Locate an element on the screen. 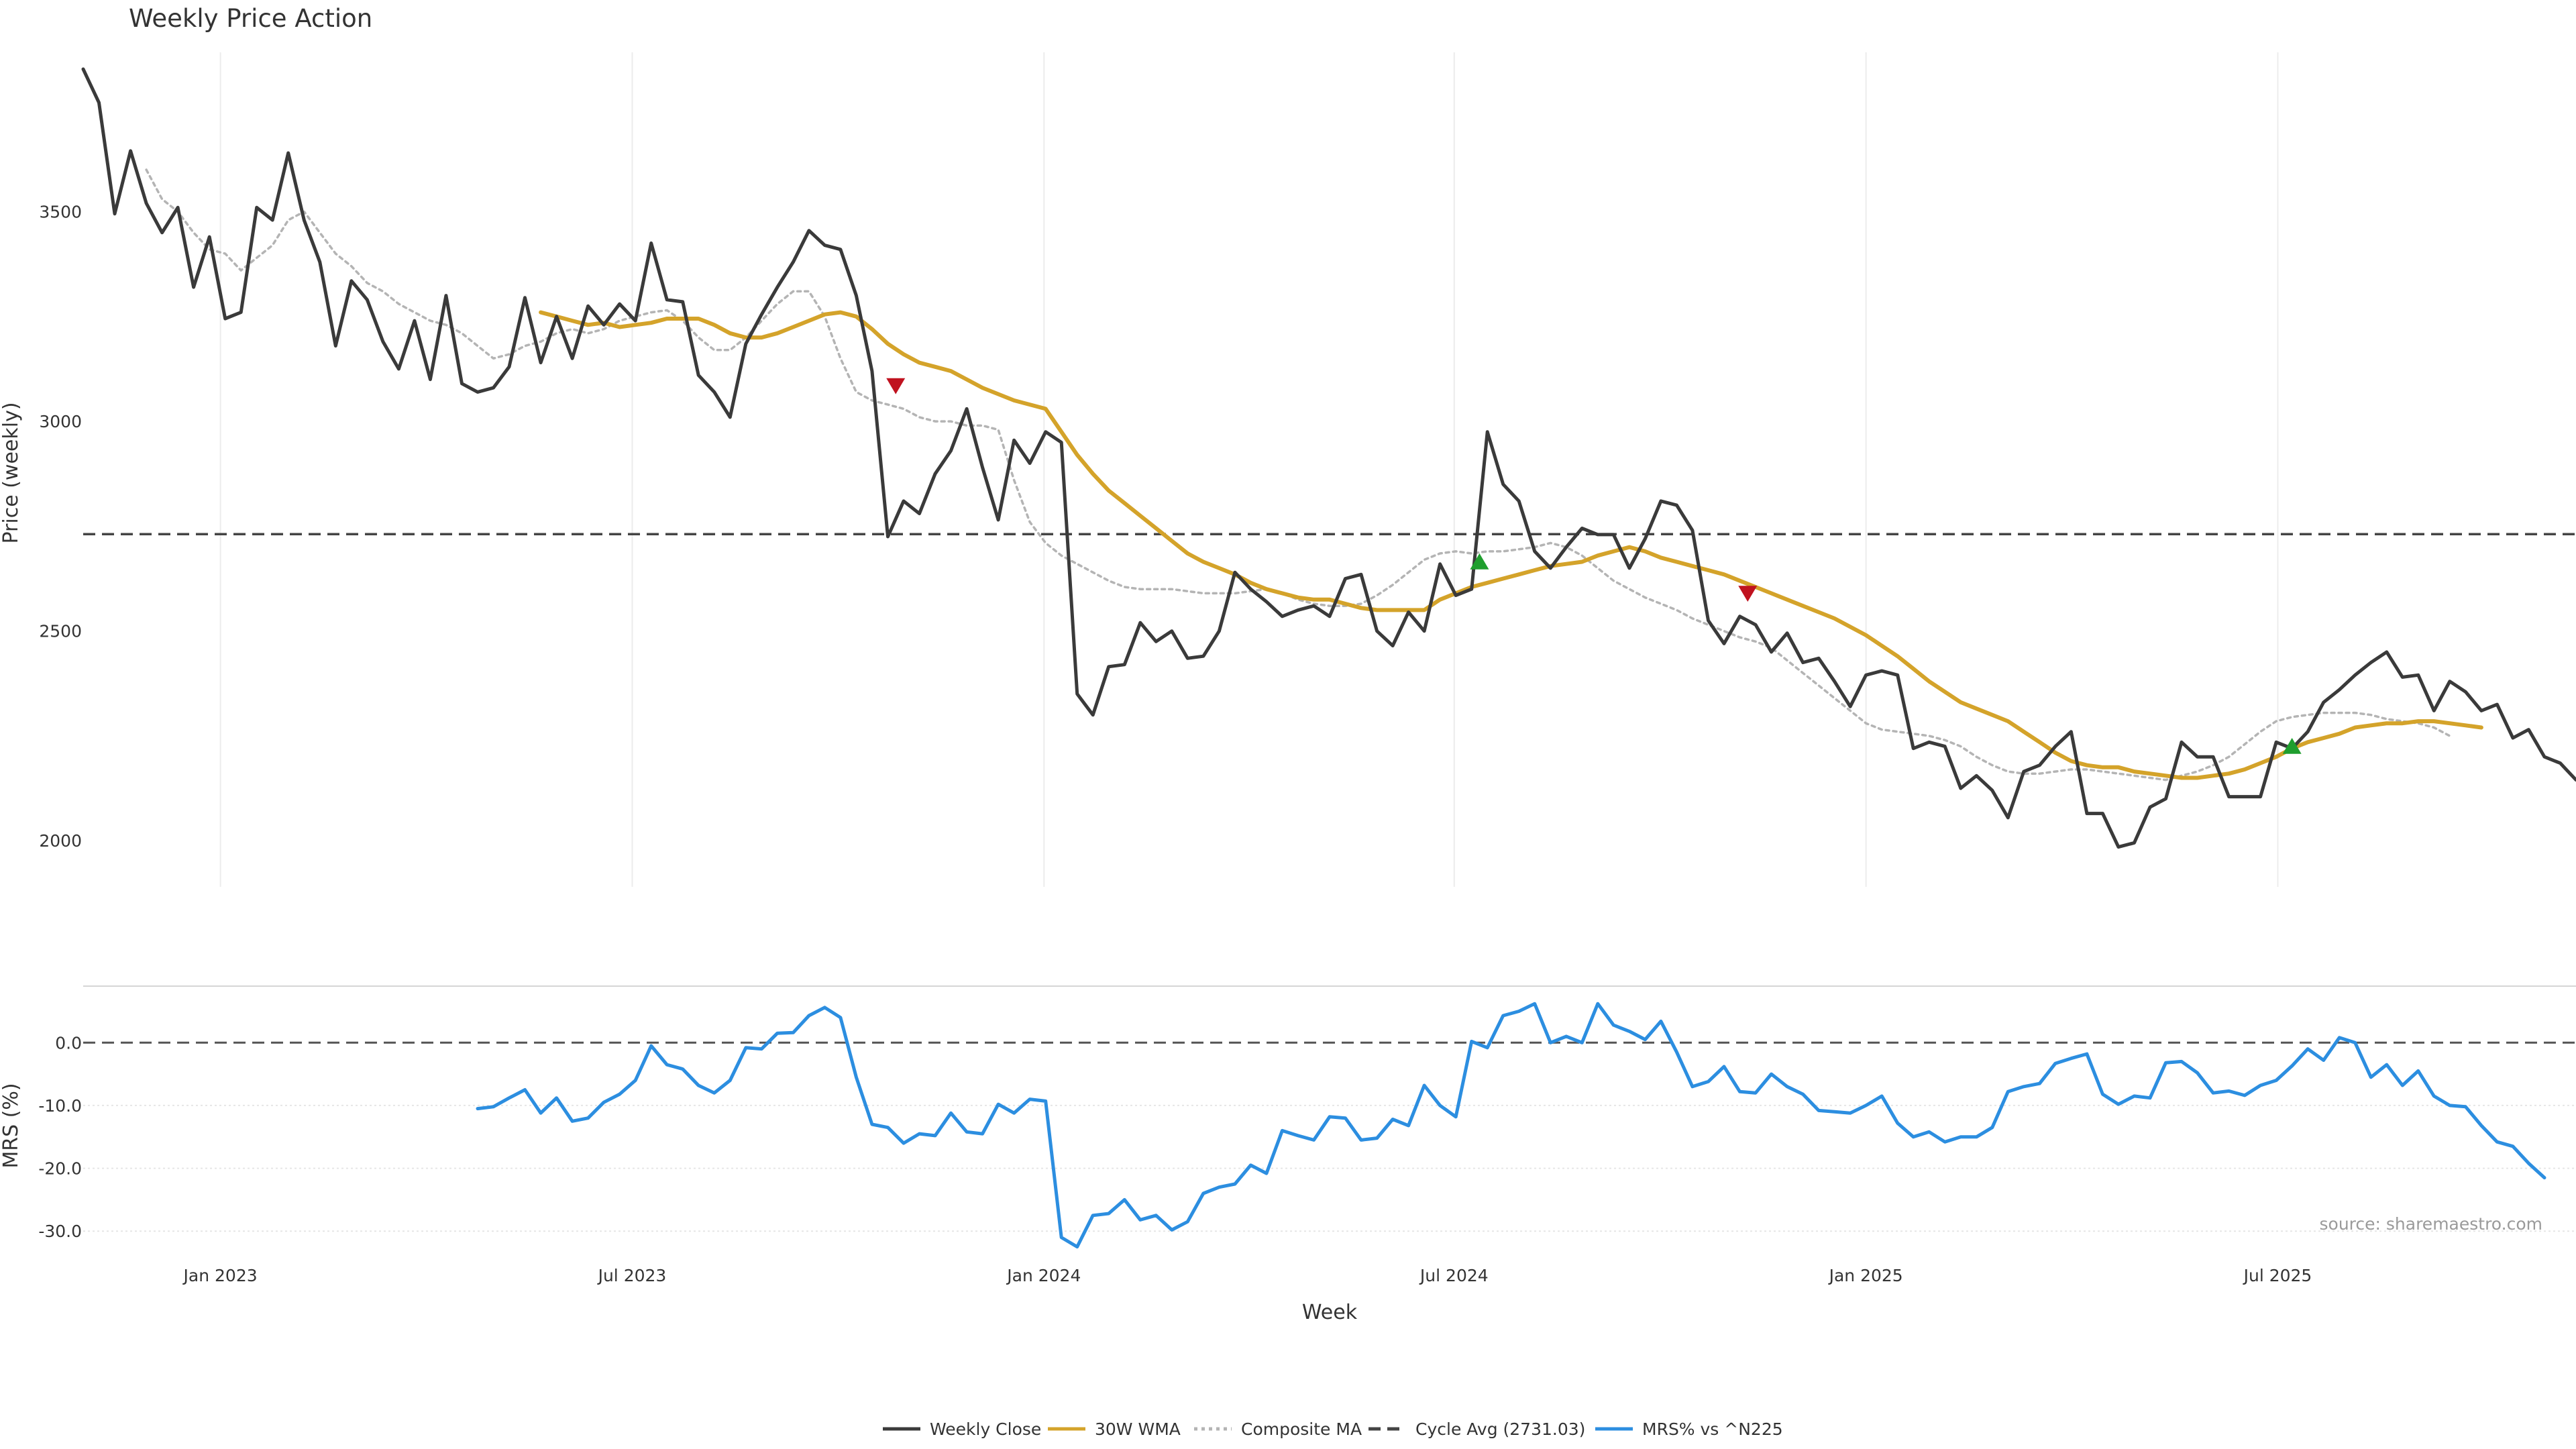  chart-title: Weekly Price Action is located at coordinates (250, 18).